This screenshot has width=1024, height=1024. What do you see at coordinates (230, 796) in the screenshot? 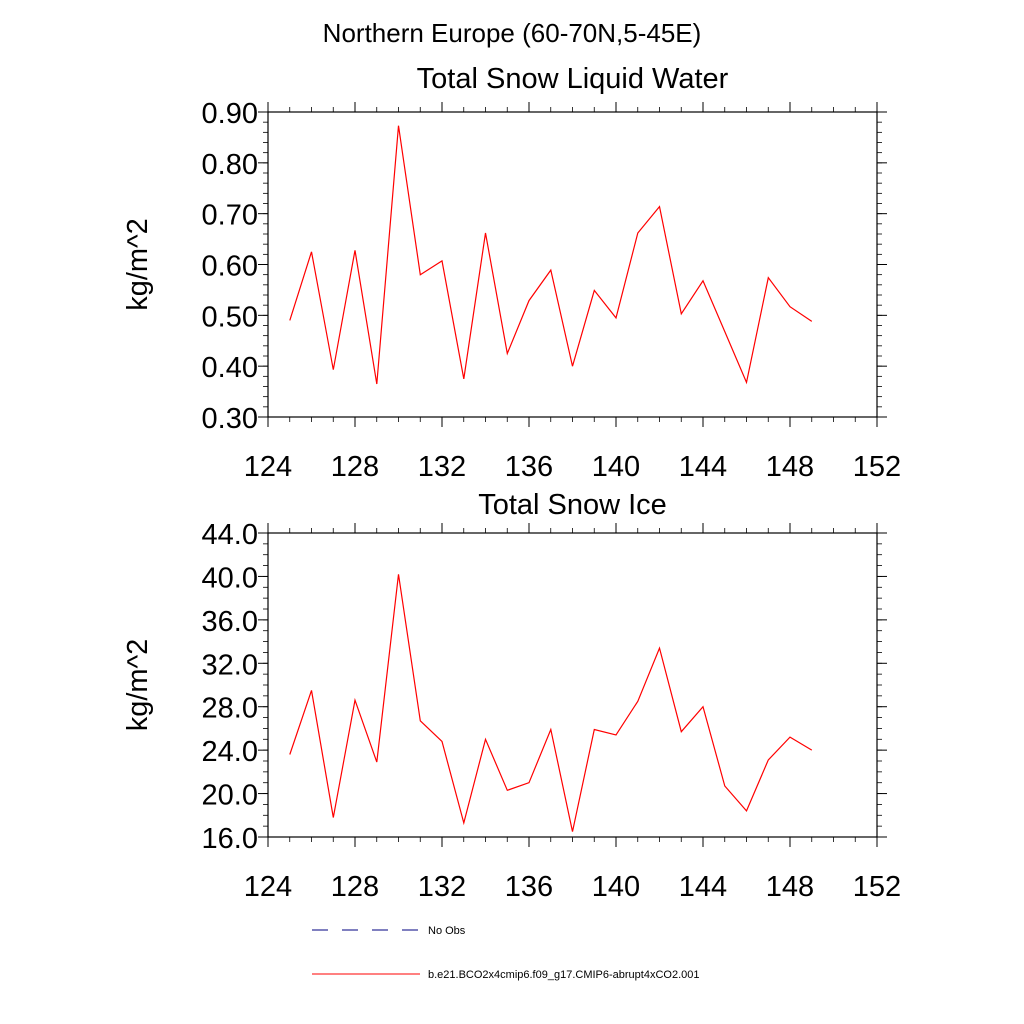
I see `y-tick-label: 20.0` at bounding box center [230, 796].